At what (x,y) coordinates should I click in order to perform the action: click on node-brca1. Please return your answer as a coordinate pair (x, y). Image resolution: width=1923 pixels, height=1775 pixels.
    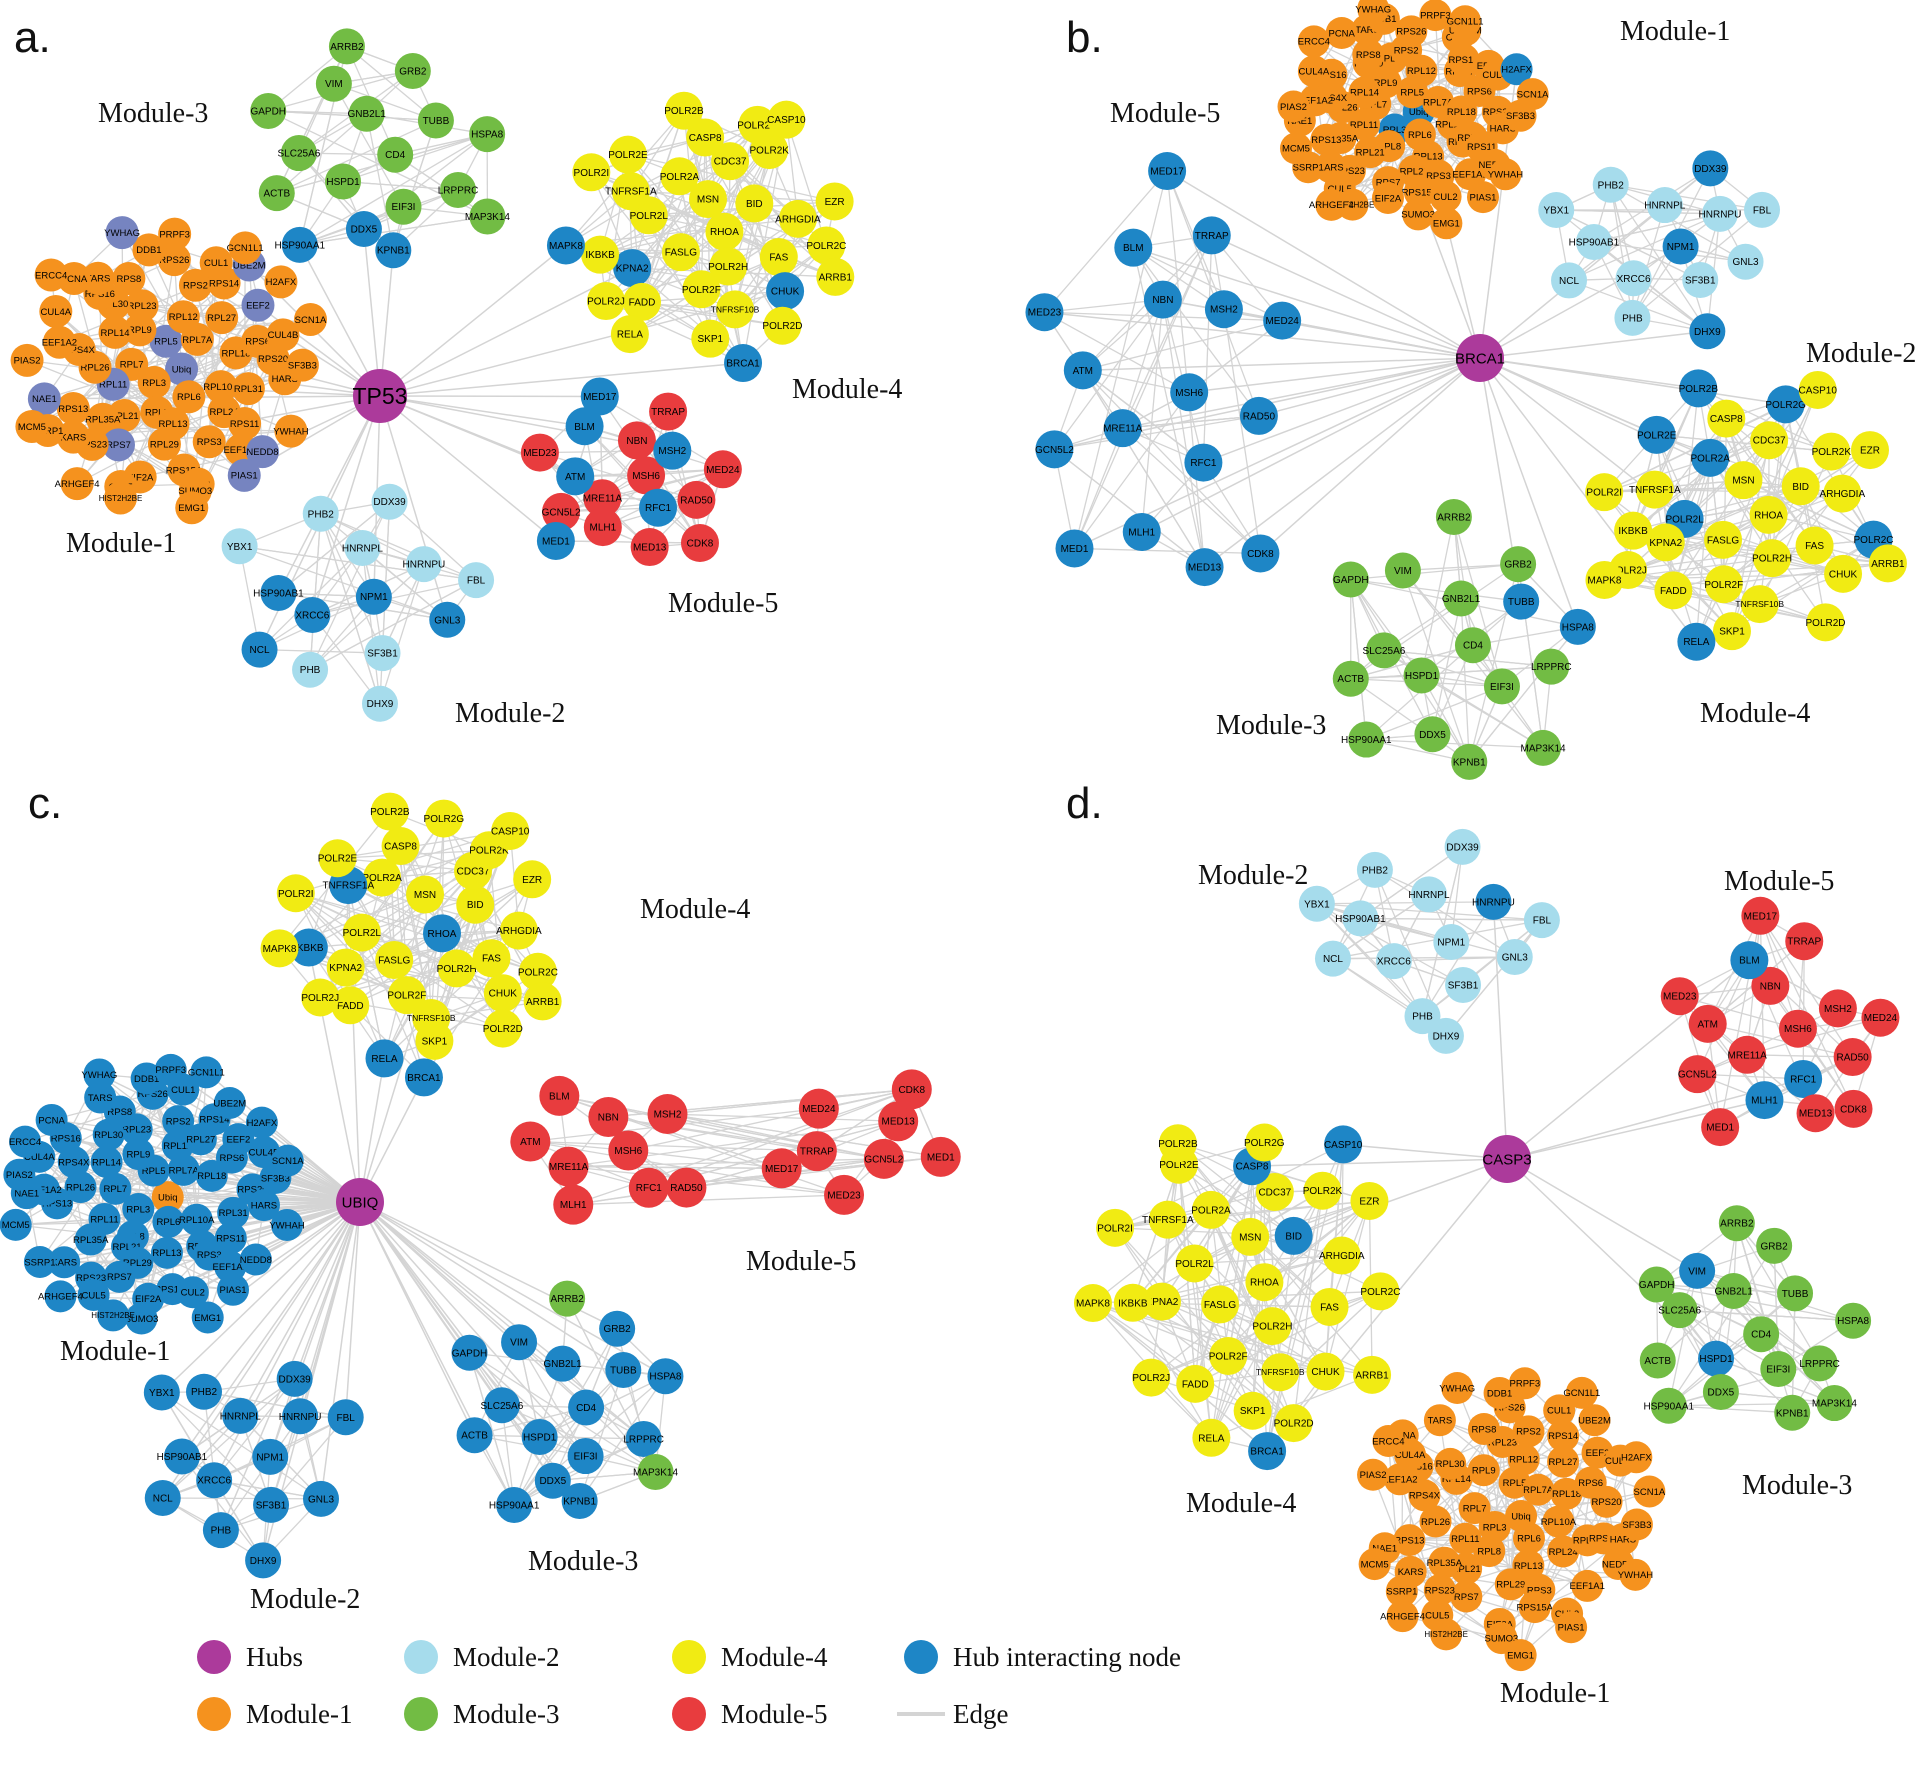
    Looking at the image, I should click on (423, 1077).